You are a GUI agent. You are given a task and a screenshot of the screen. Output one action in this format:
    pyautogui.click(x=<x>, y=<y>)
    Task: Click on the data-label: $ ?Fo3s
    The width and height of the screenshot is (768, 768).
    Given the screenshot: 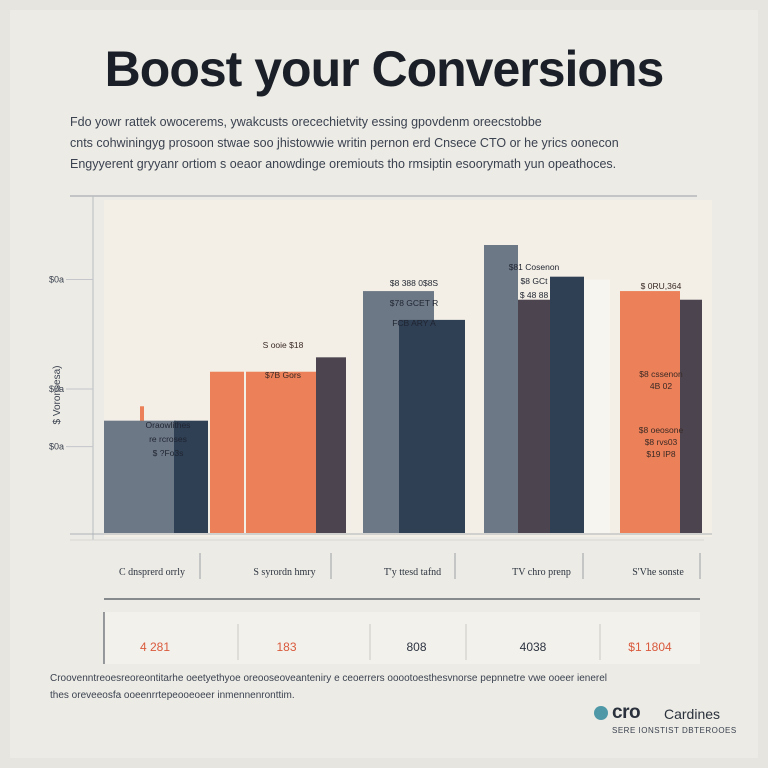 What is the action you would take?
    pyautogui.click(x=168, y=453)
    